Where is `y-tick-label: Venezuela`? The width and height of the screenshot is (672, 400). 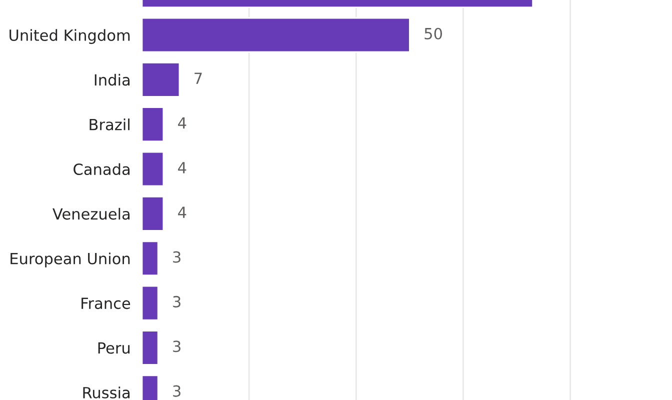 y-tick-label: Venezuela is located at coordinates (91, 214).